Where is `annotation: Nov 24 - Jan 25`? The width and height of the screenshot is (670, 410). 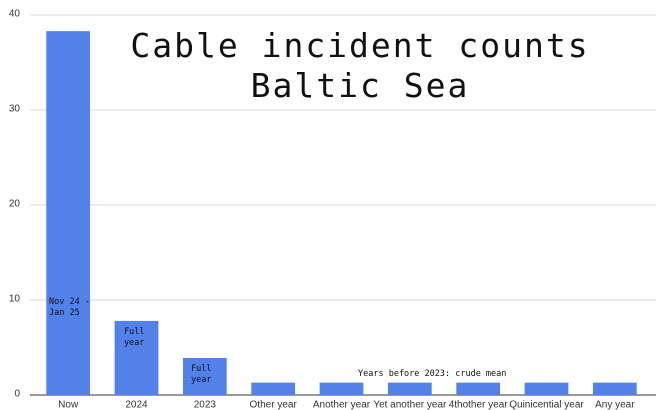
annotation: Nov 24 - Jan 25 is located at coordinates (69, 307).